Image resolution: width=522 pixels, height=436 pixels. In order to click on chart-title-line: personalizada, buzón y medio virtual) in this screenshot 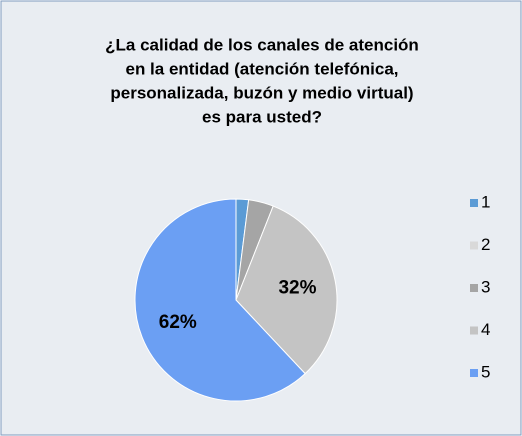, I will do `click(261, 92)`.